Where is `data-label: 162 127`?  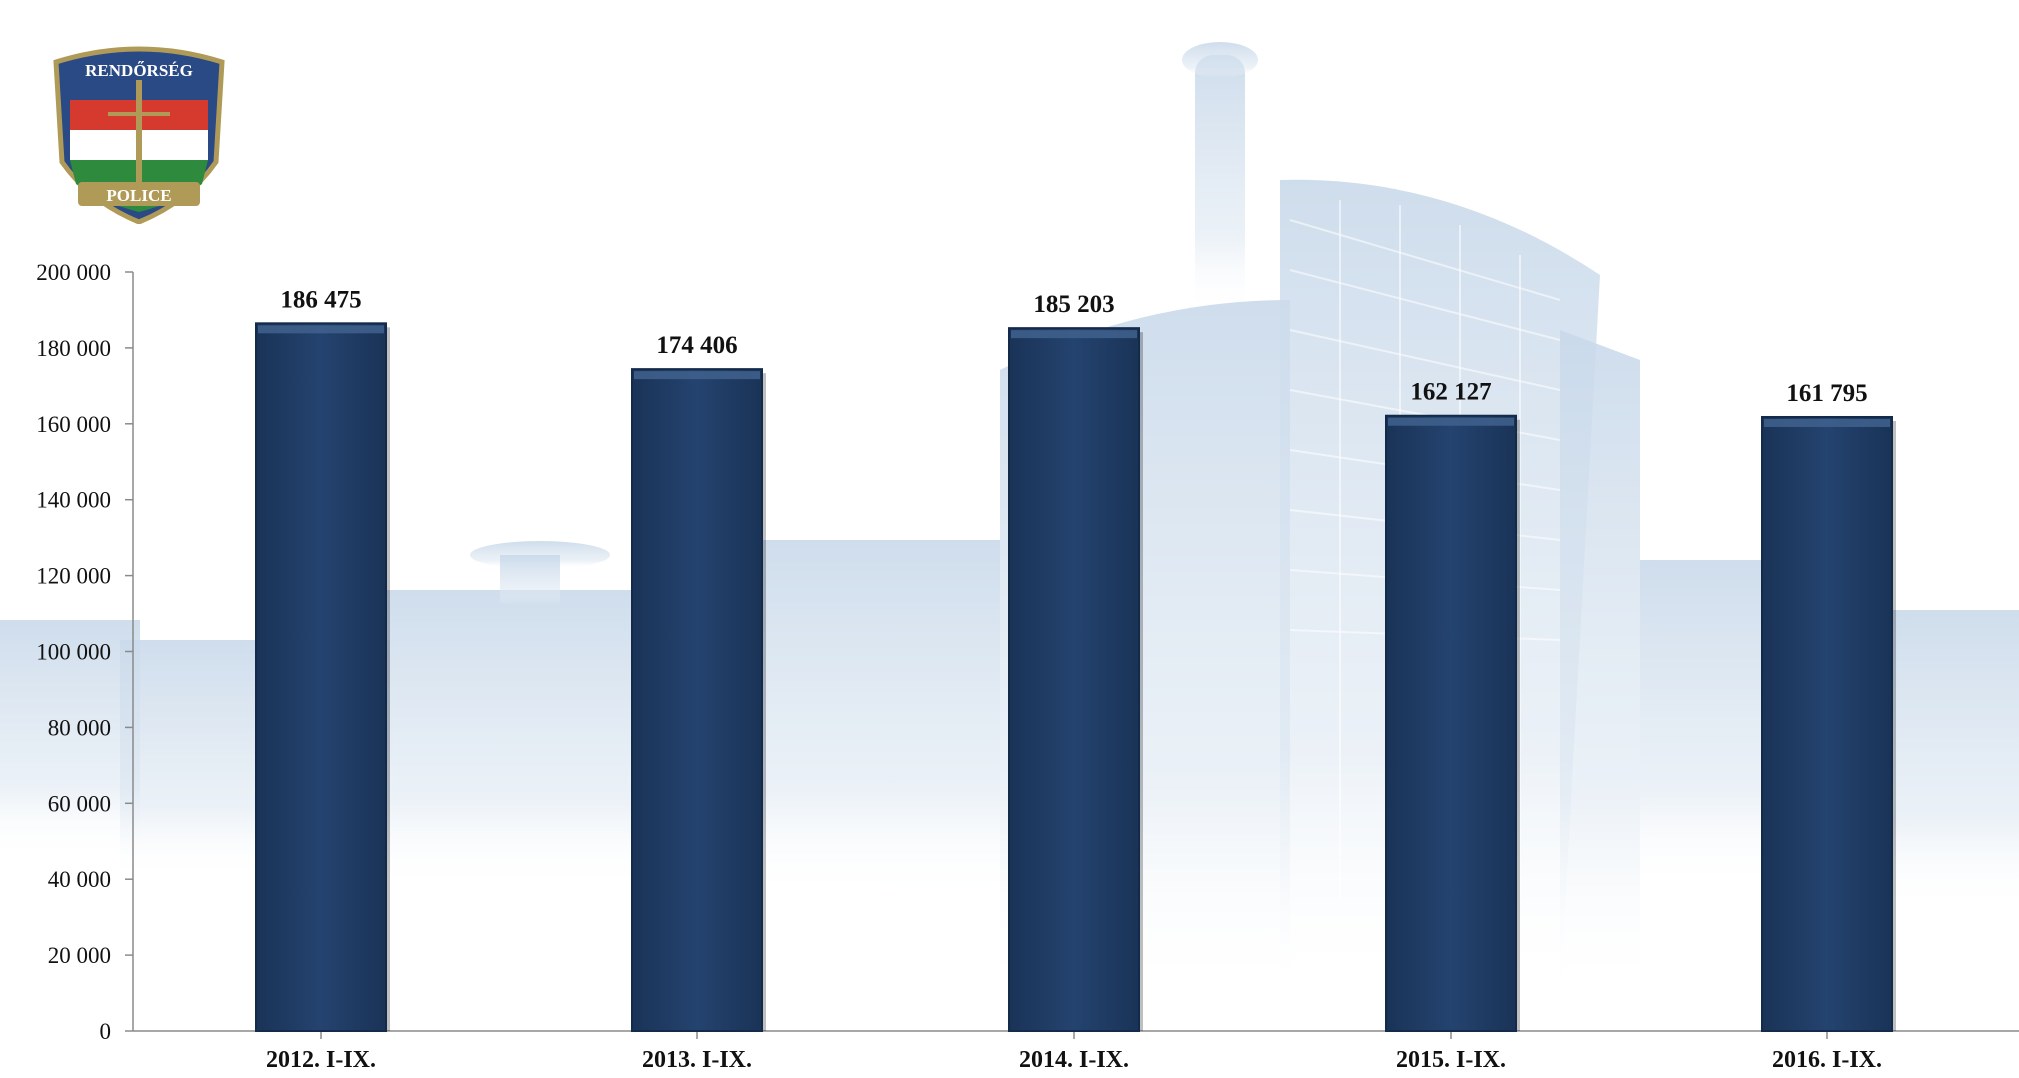 data-label: 162 127 is located at coordinates (1450, 392).